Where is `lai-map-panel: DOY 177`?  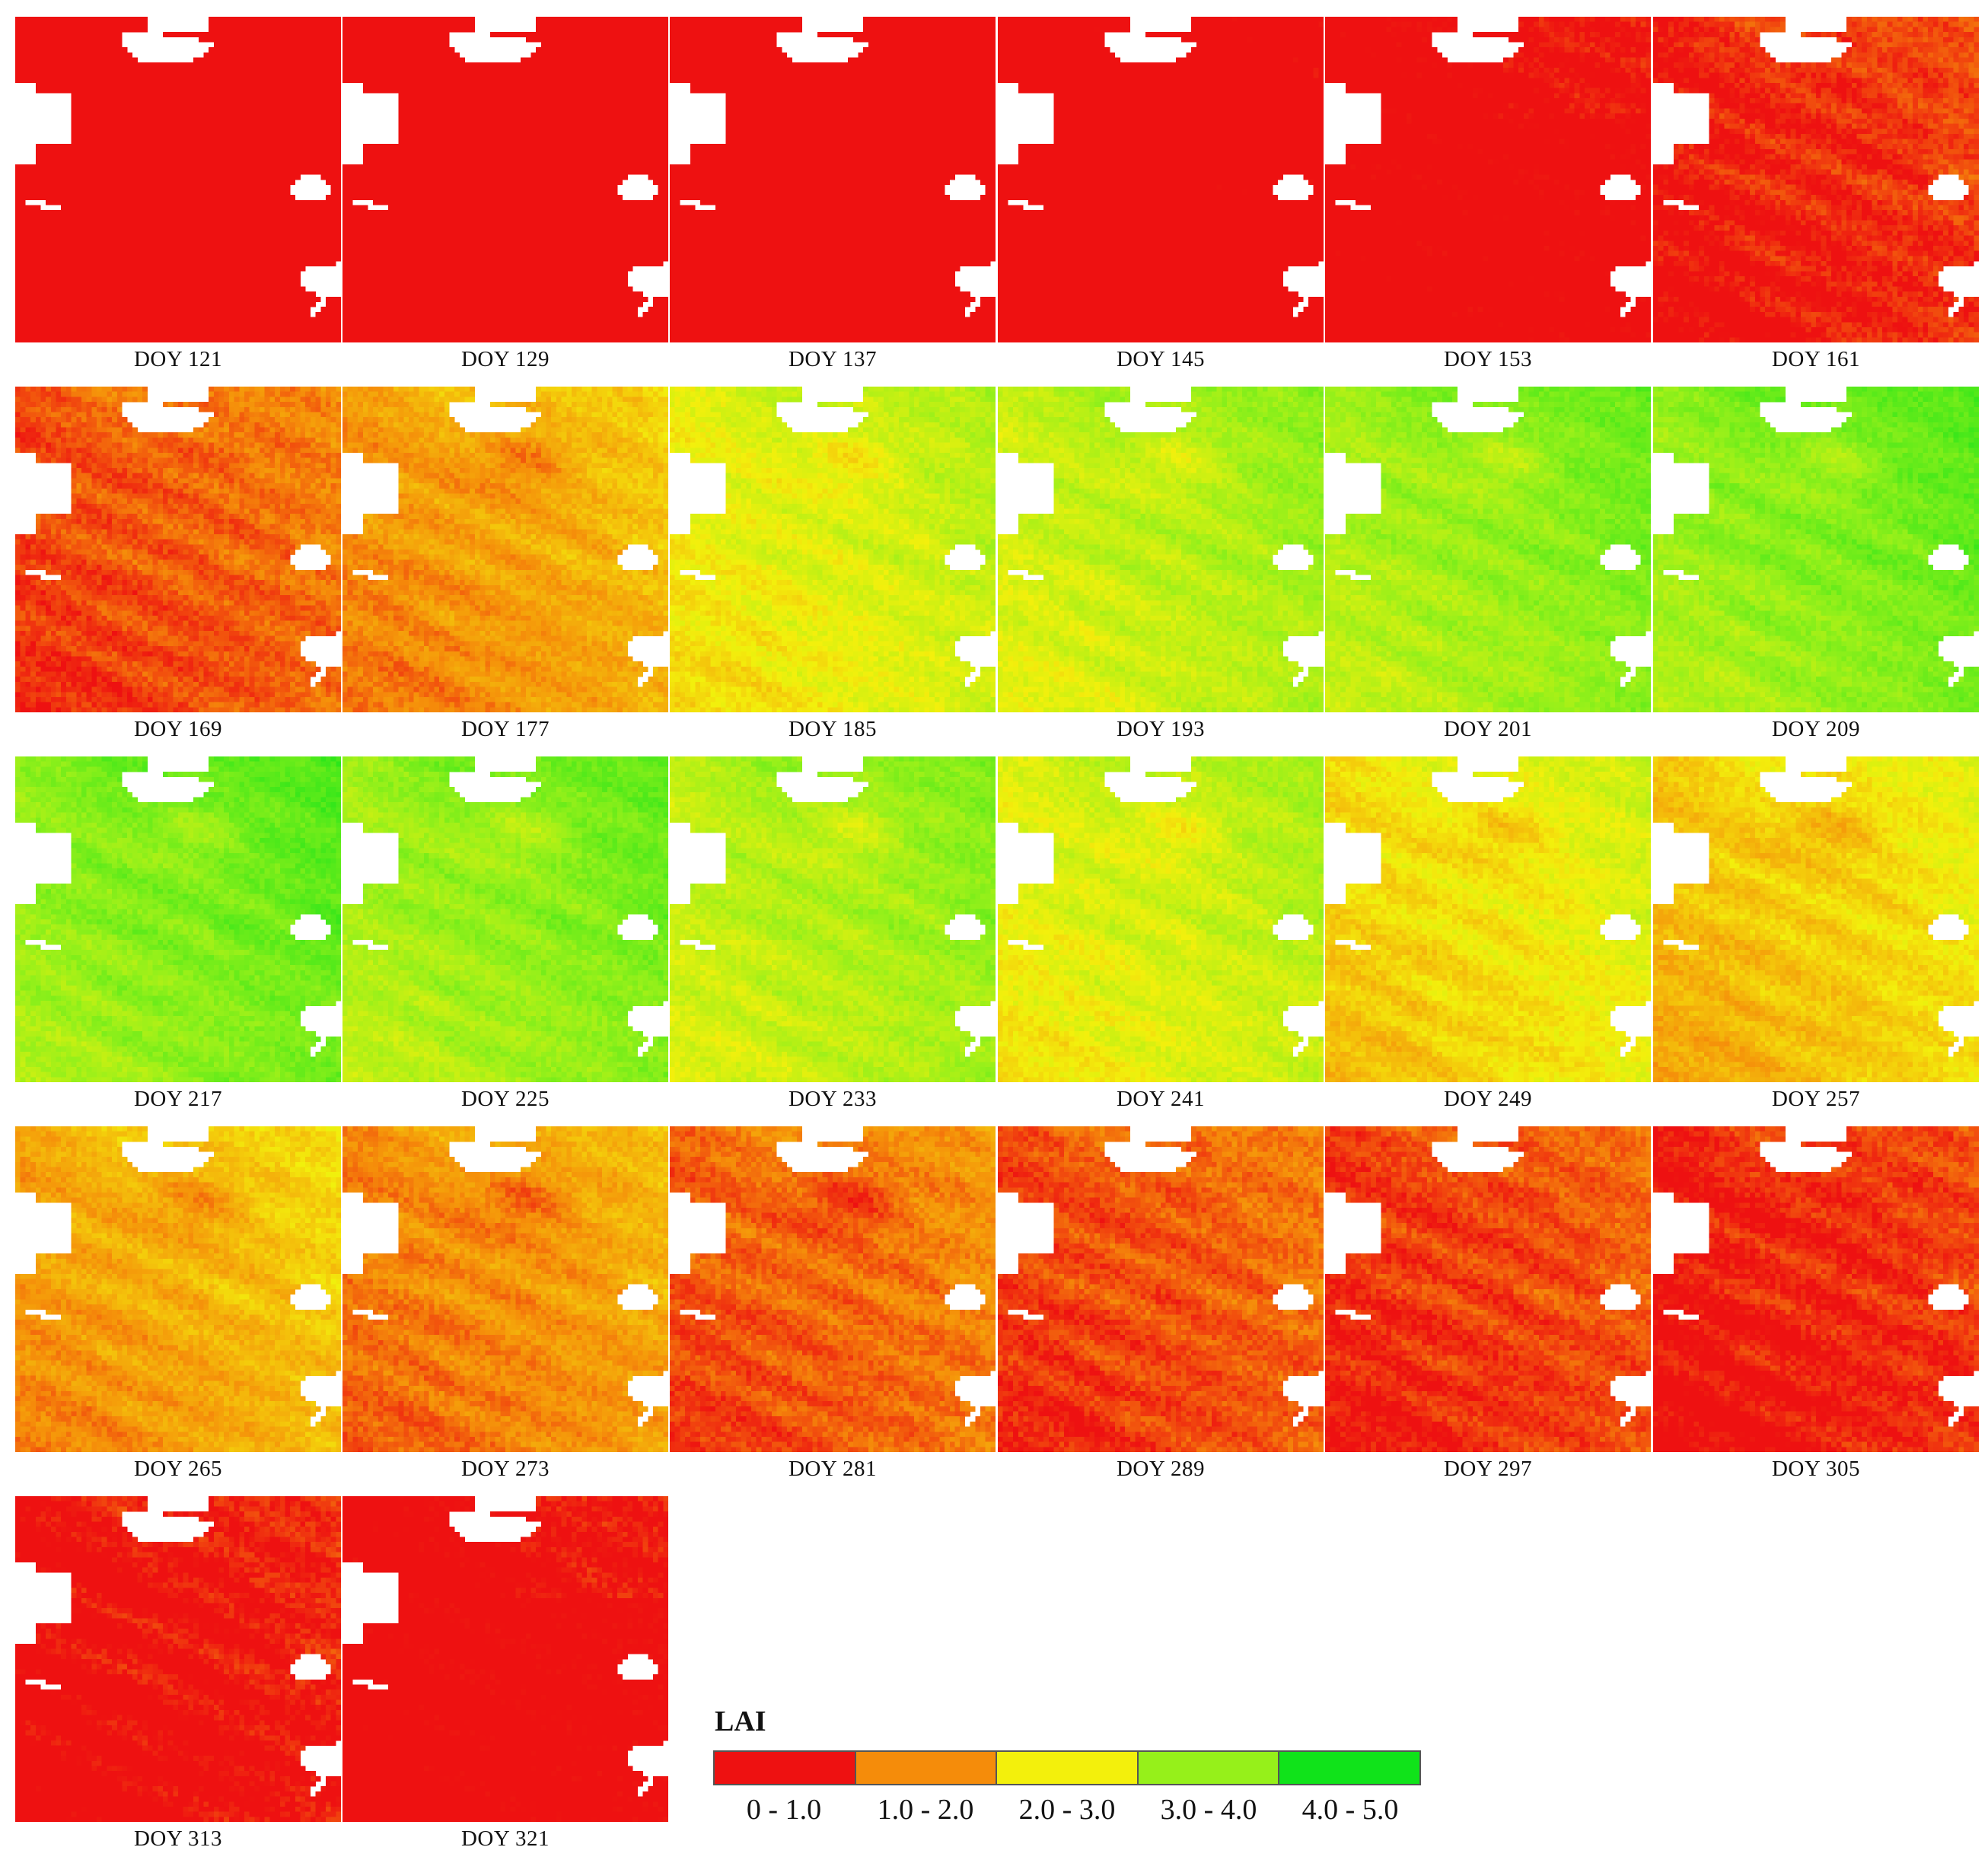
lai-map-panel: DOY 177 is located at coordinates (505, 569).